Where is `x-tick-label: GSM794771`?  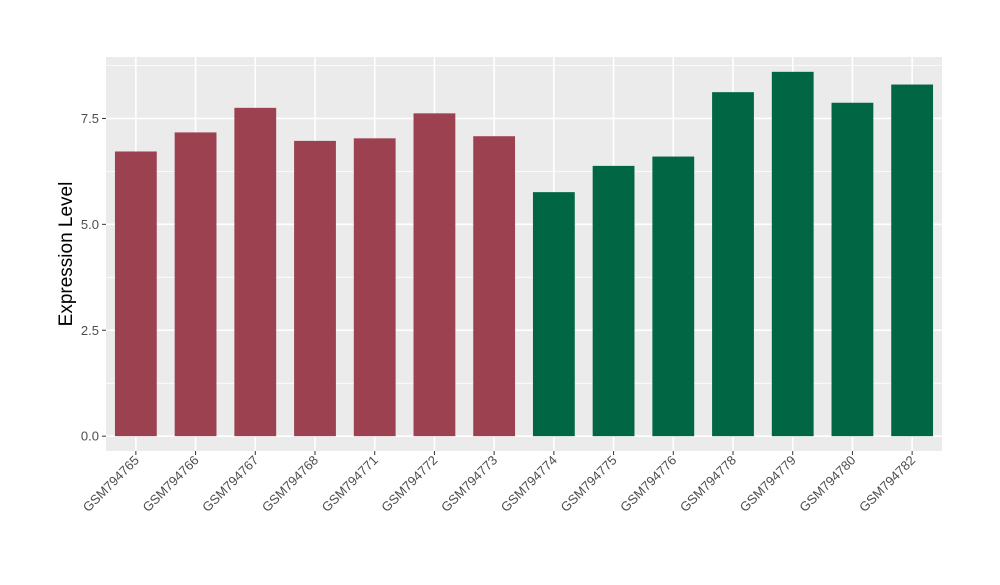 x-tick-label: GSM794771 is located at coordinates (350, 484).